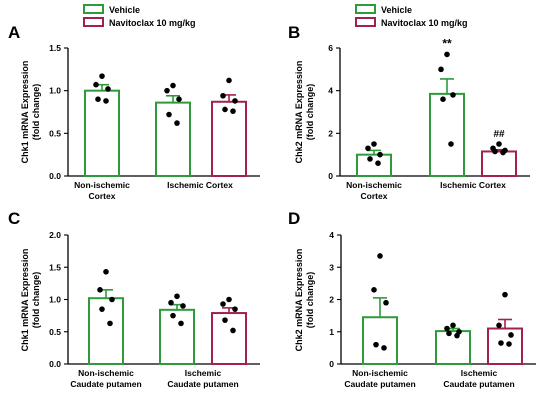 The image size is (550, 400). I want to click on panel-letter: C, so click(14, 218).